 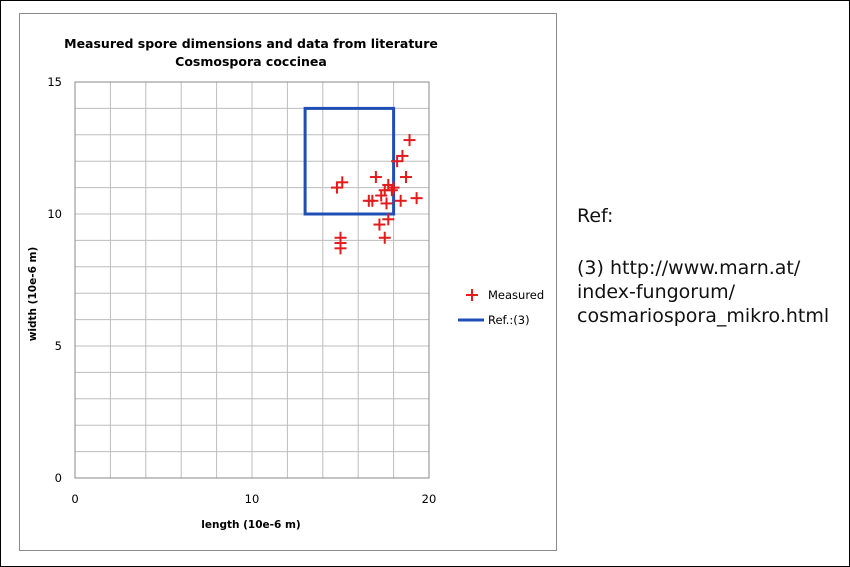 What do you see at coordinates (509, 320) in the screenshot?
I see `legend-label: Ref.:(3)` at bounding box center [509, 320].